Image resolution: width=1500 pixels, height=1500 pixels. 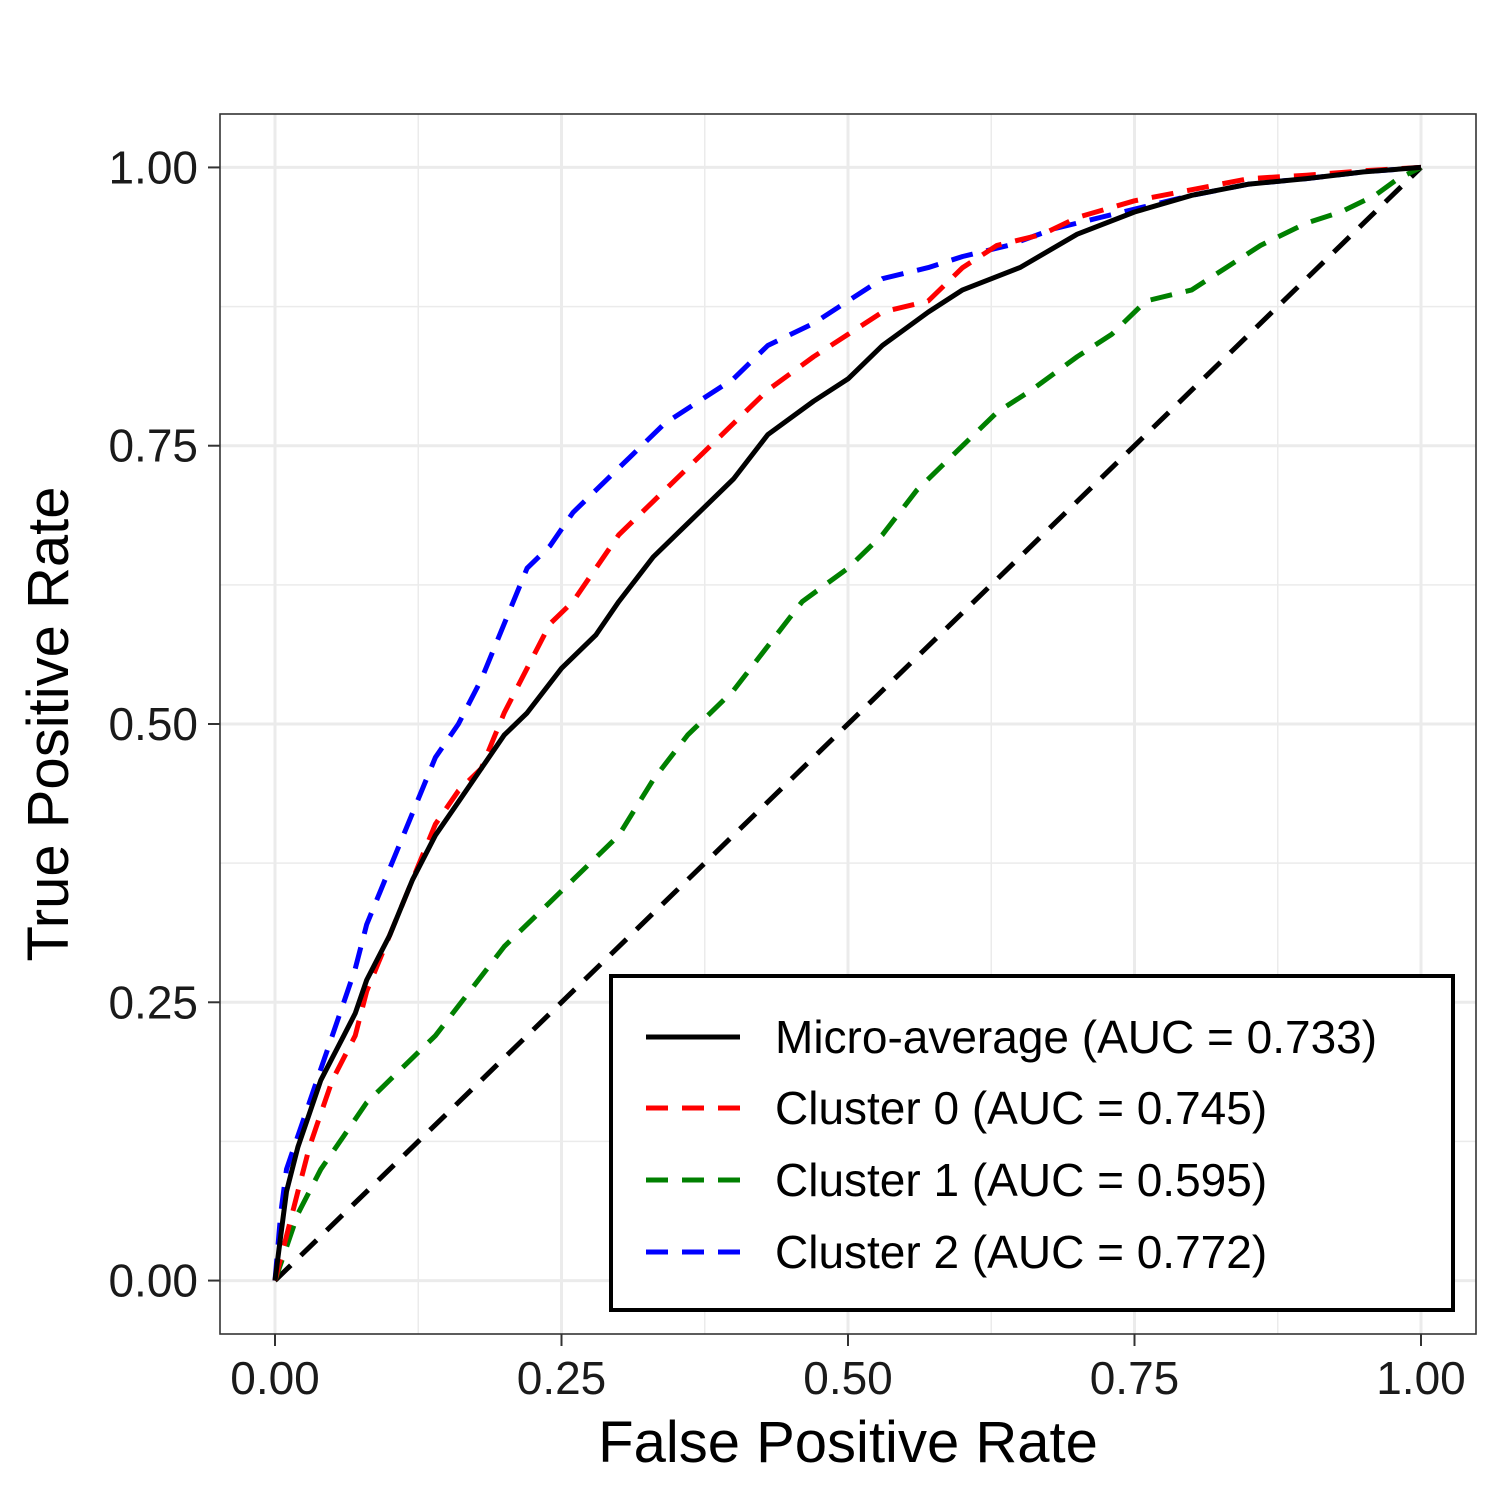 I want to click on y-axis-title: True Positive Rate, so click(x=48, y=724).